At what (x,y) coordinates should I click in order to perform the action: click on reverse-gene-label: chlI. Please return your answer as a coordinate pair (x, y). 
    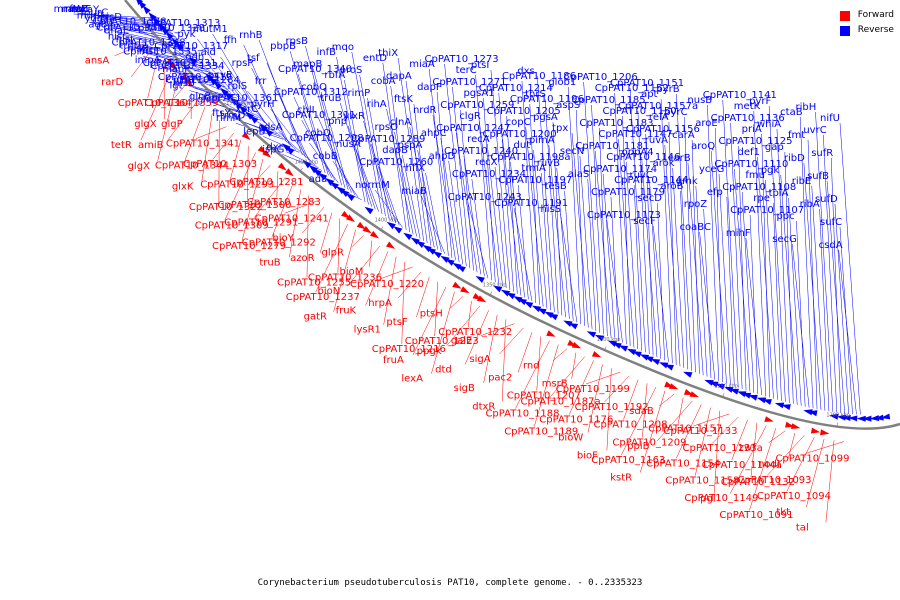
    Looking at the image, I should click on (306, 110).